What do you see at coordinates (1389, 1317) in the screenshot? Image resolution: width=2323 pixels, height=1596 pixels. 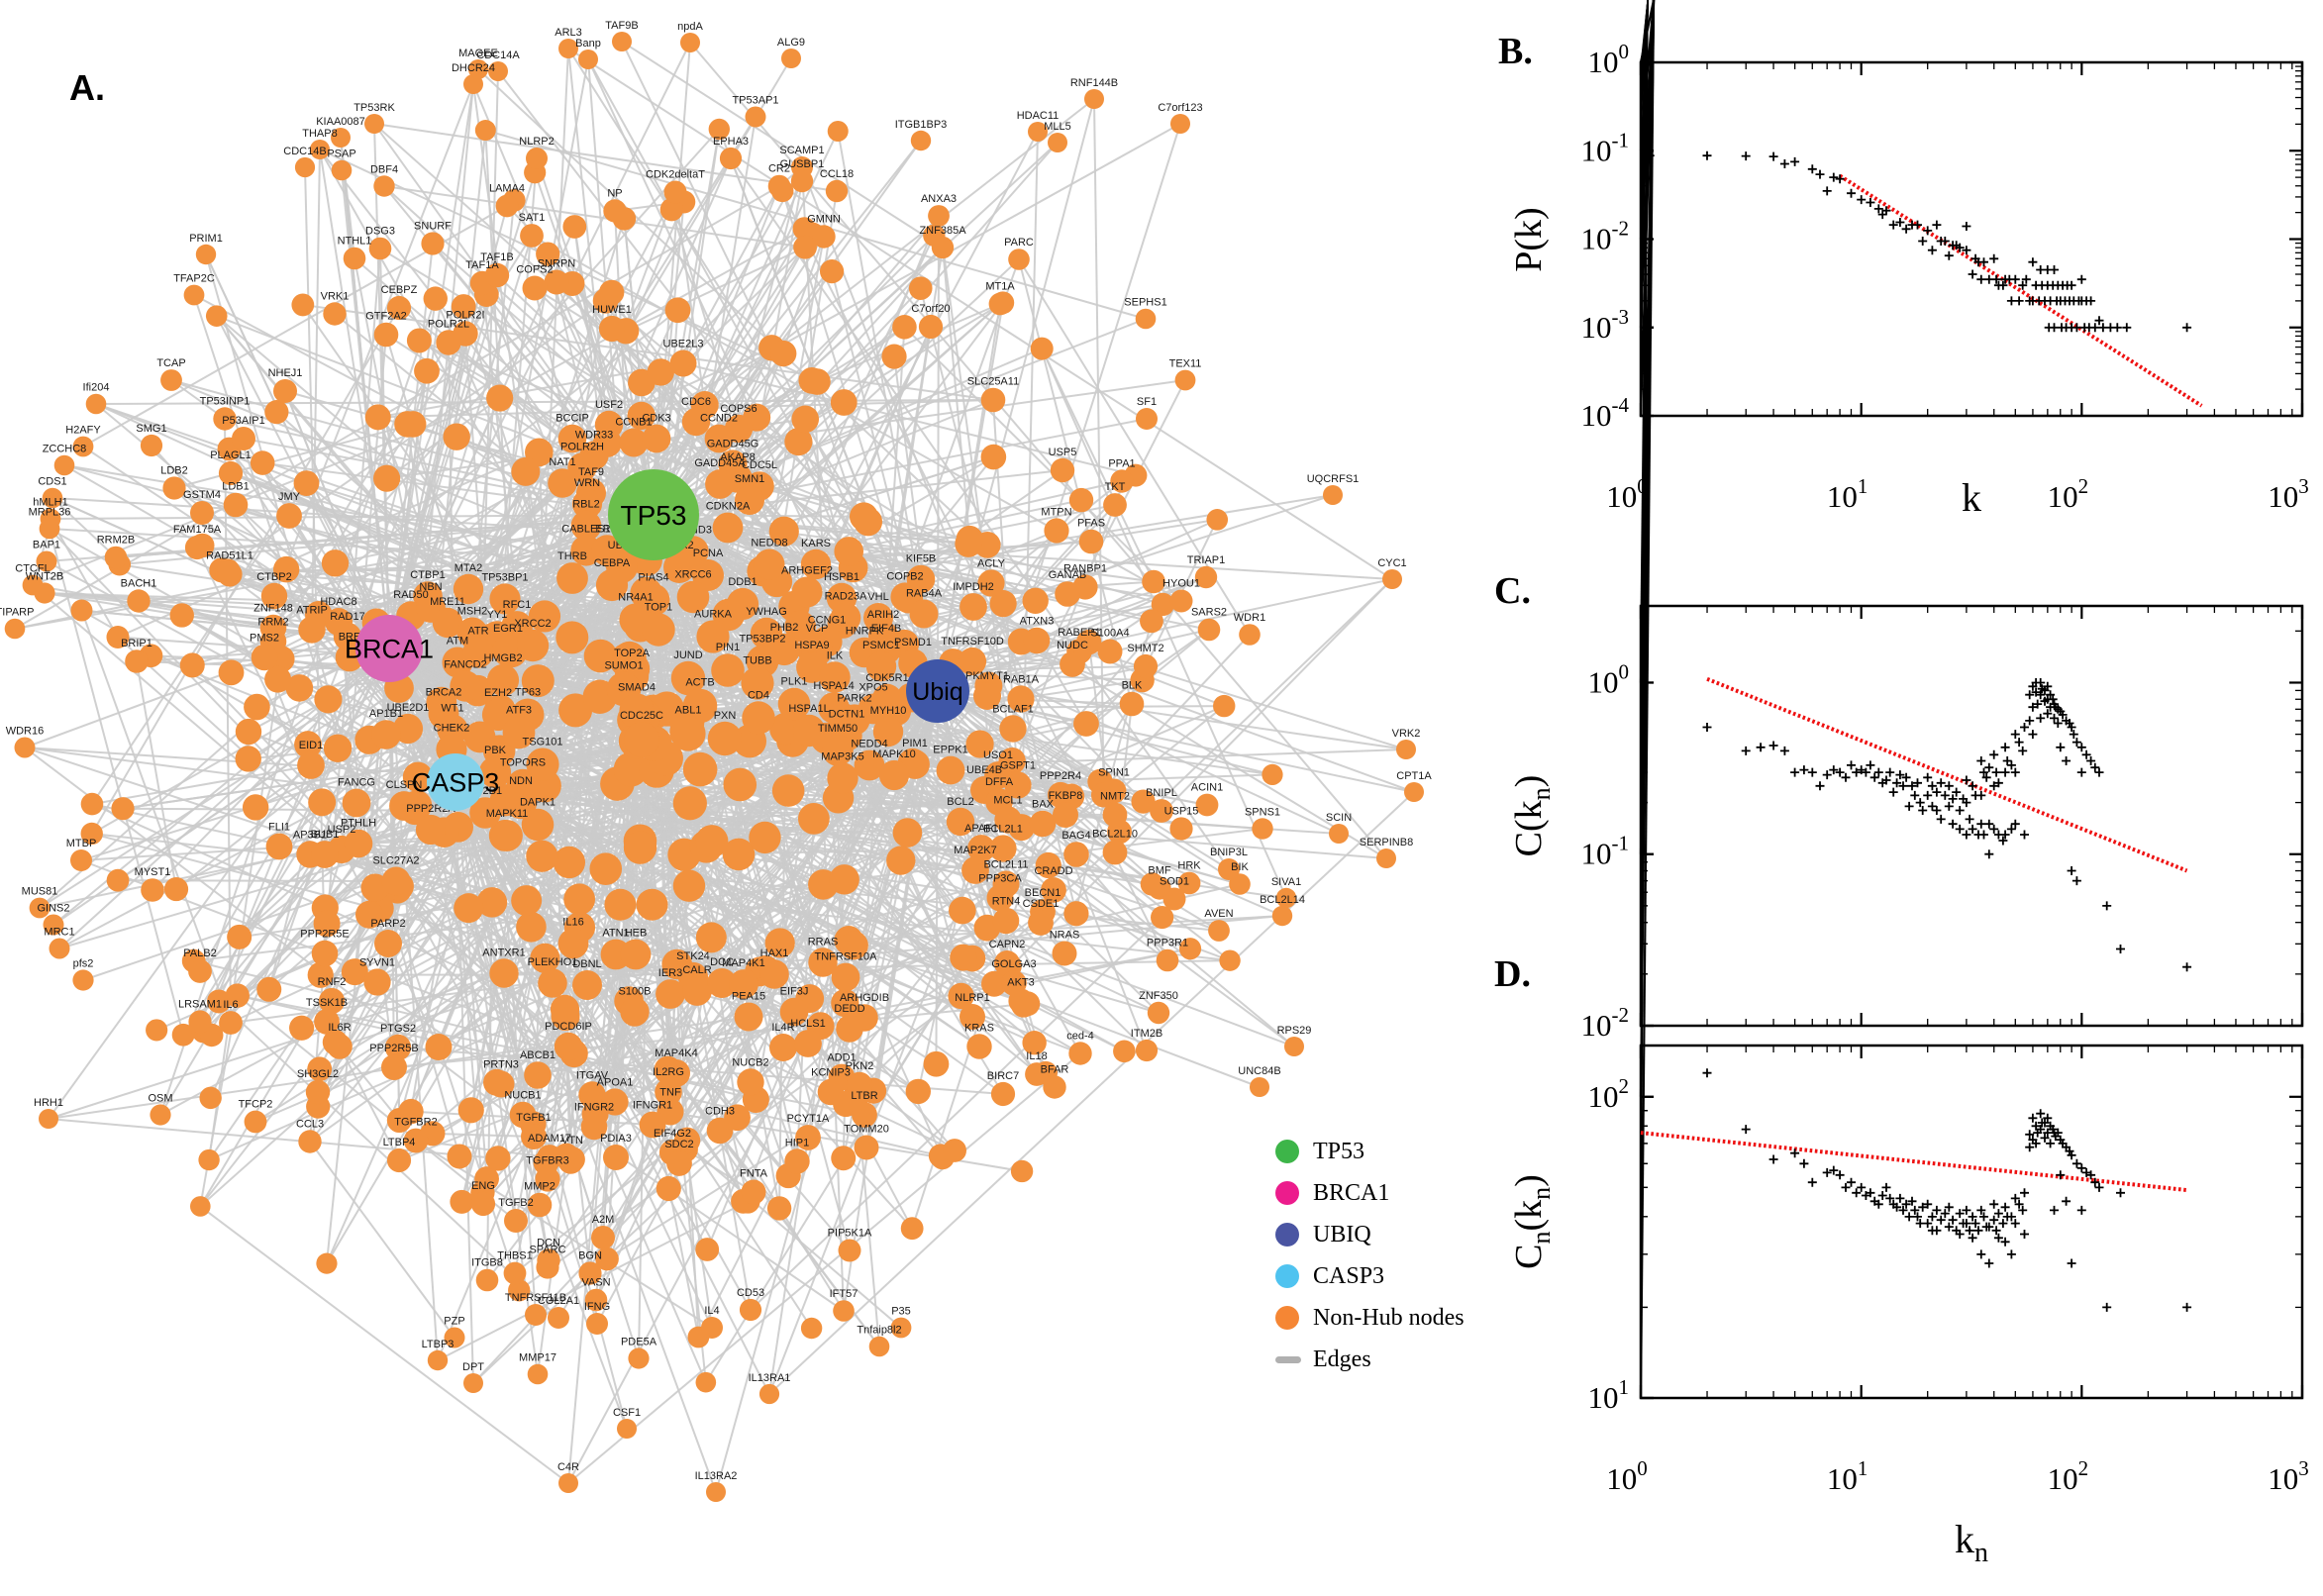 I see `legend-item-label: Non-Hub nodes` at bounding box center [1389, 1317].